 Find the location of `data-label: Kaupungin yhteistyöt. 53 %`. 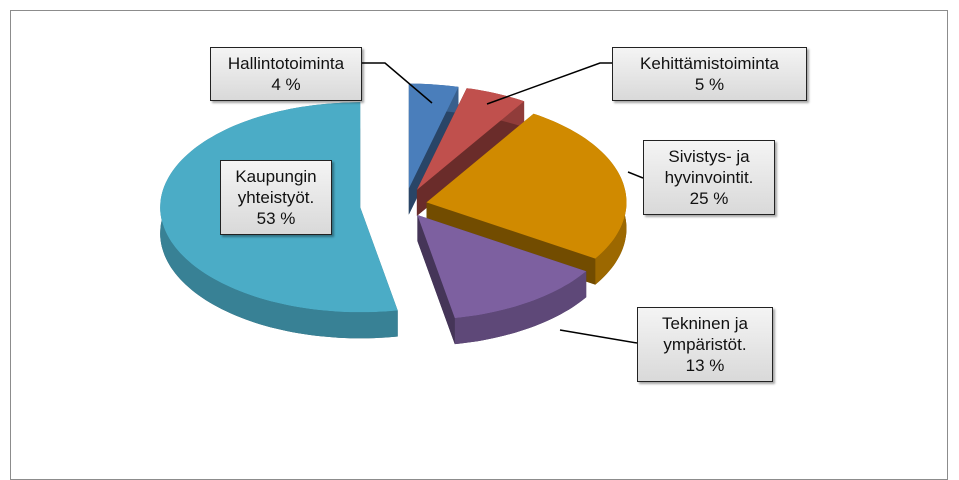

data-label: Kaupungin yhteistyöt. 53 % is located at coordinates (276, 197).